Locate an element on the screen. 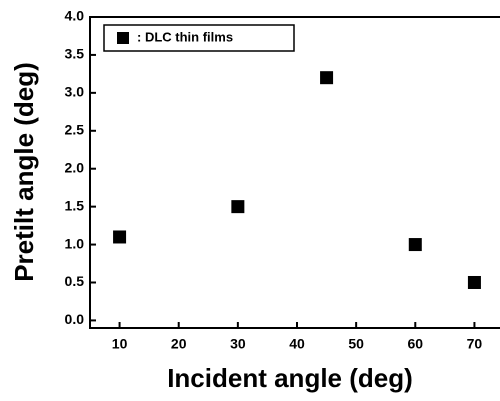  y-tick-label: 3.0 is located at coordinates (75, 92).